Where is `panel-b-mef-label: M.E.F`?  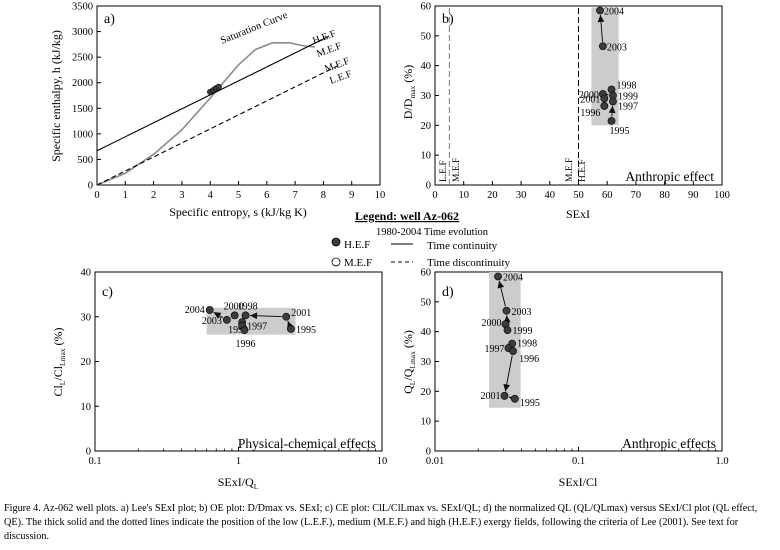
panel-b-mef-label: M.E.F is located at coordinates (457, 170).